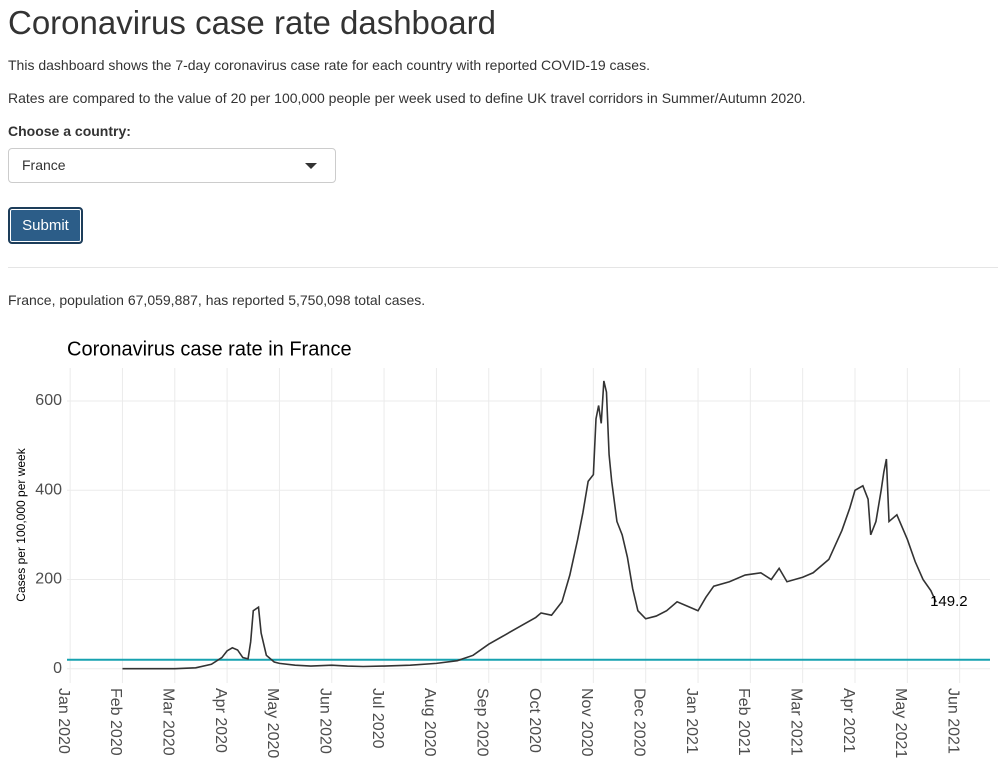 This screenshot has height=777, width=998. What do you see at coordinates (503, 267) in the screenshot?
I see `divider` at bounding box center [503, 267].